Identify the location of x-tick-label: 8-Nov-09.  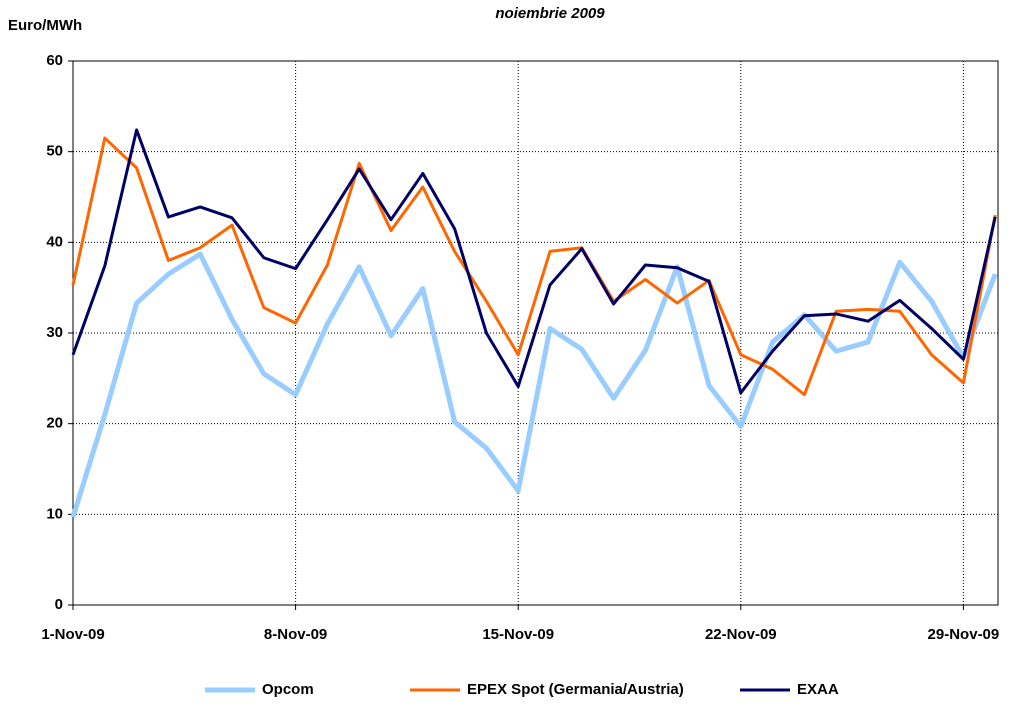
(295, 634).